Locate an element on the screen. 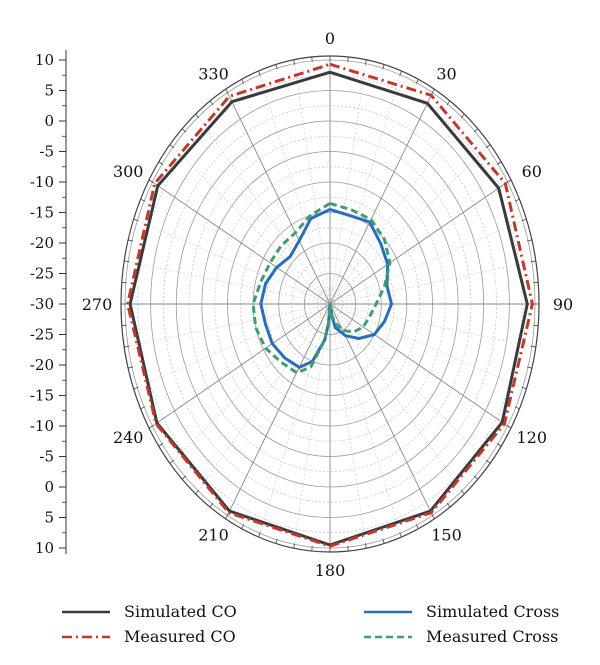 Image resolution: width=600 pixels, height=665 pixels. legend-label: Simulated Cross is located at coordinates (492, 611).